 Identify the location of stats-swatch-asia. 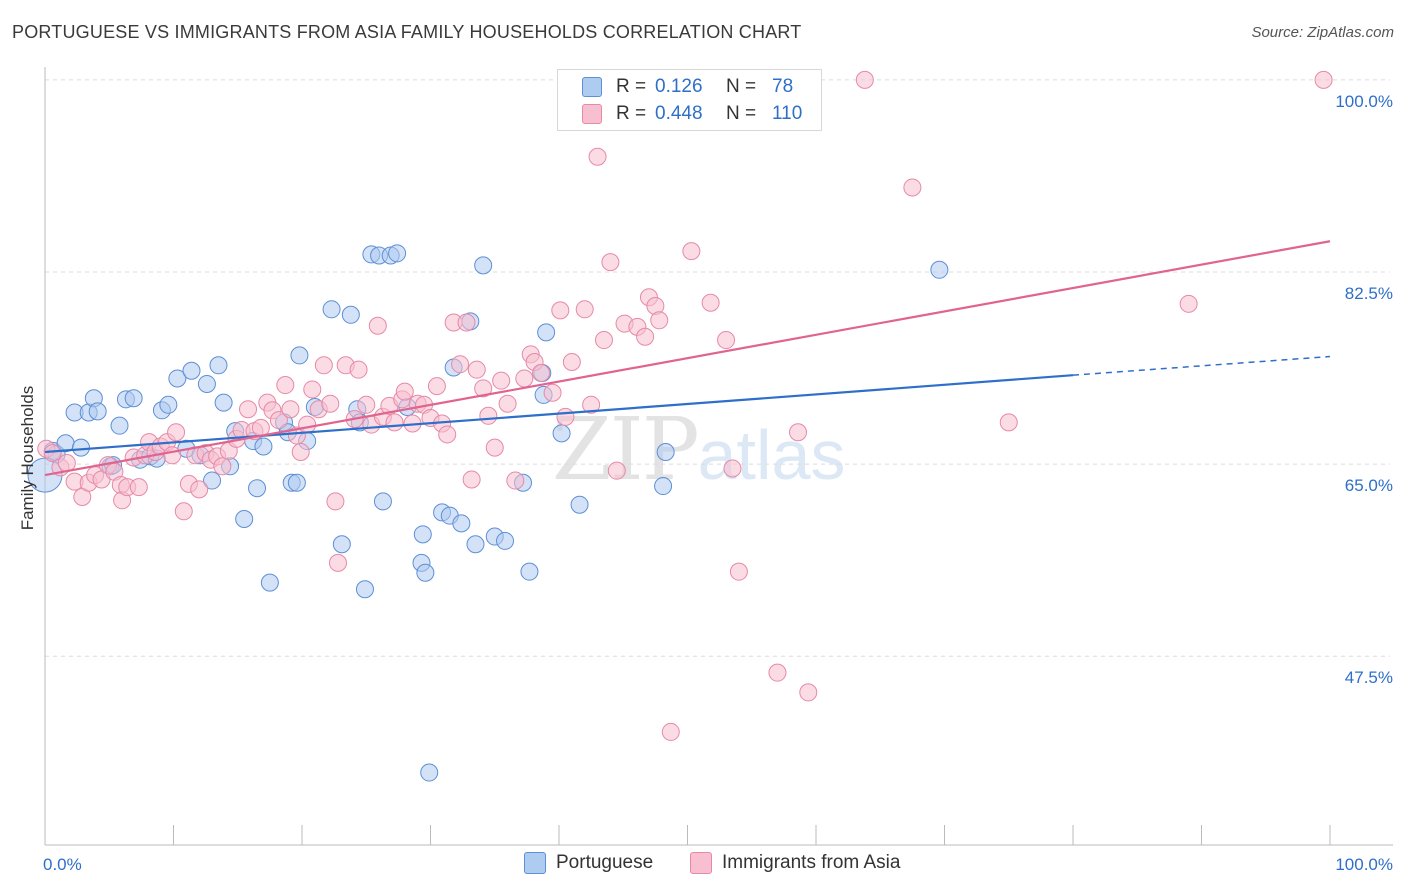
(592, 114).